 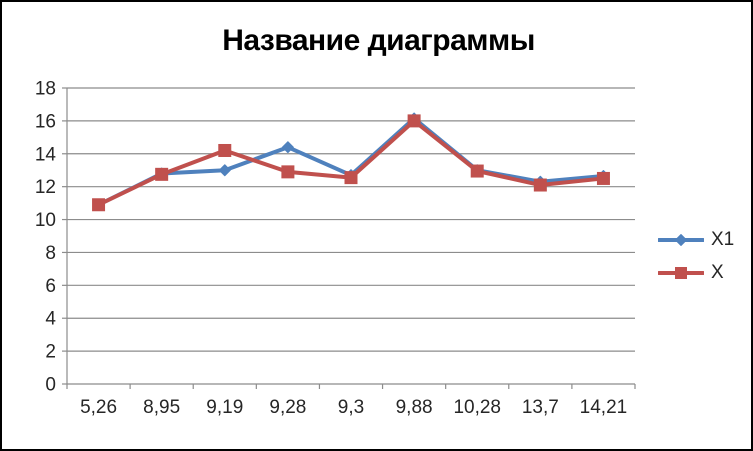 I want to click on legend-entry-x: X, so click(x=696, y=272).